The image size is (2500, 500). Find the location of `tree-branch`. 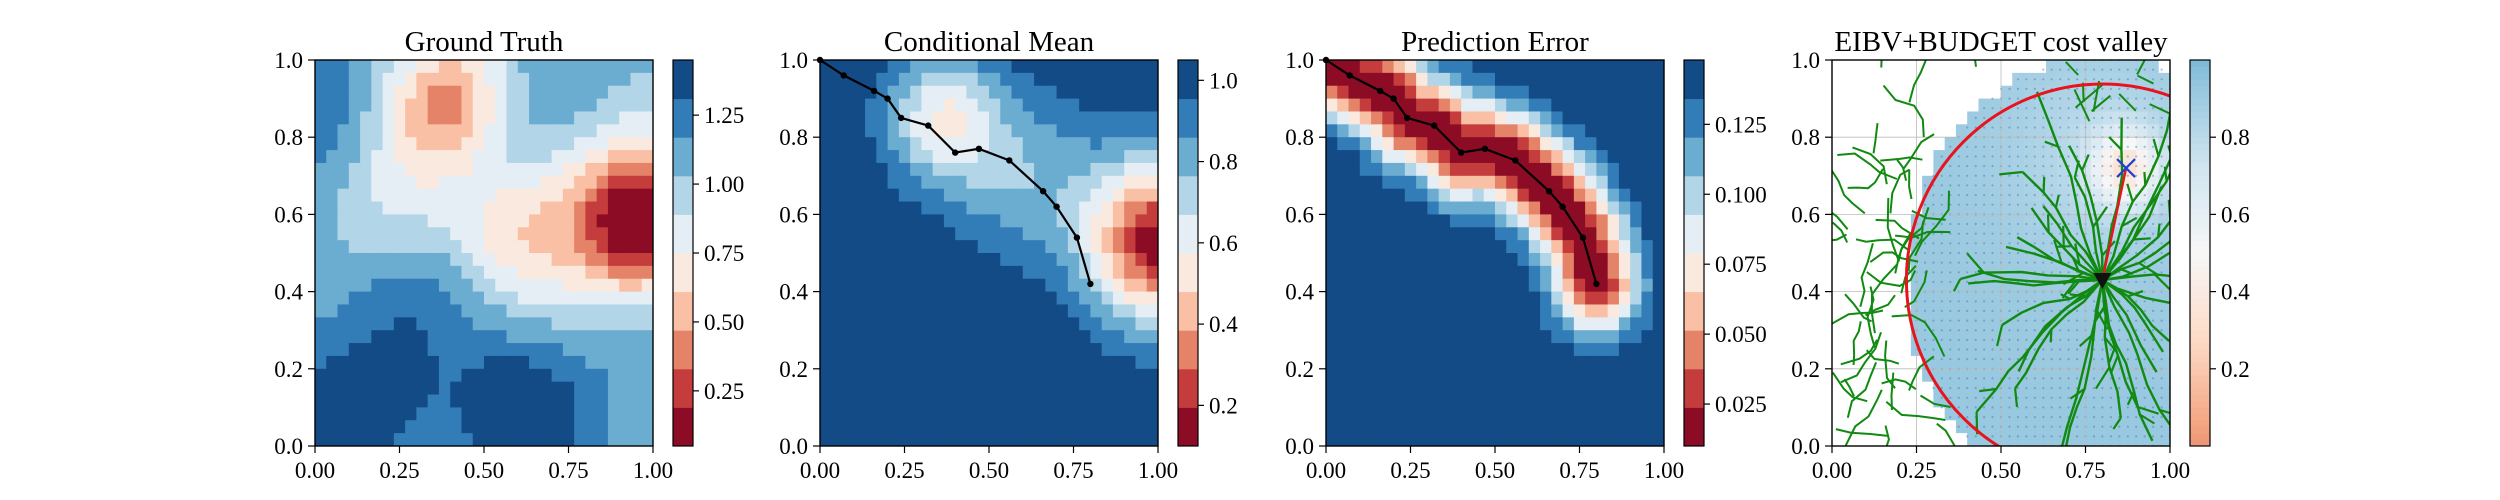

tree-branch is located at coordinates (2076, 169).